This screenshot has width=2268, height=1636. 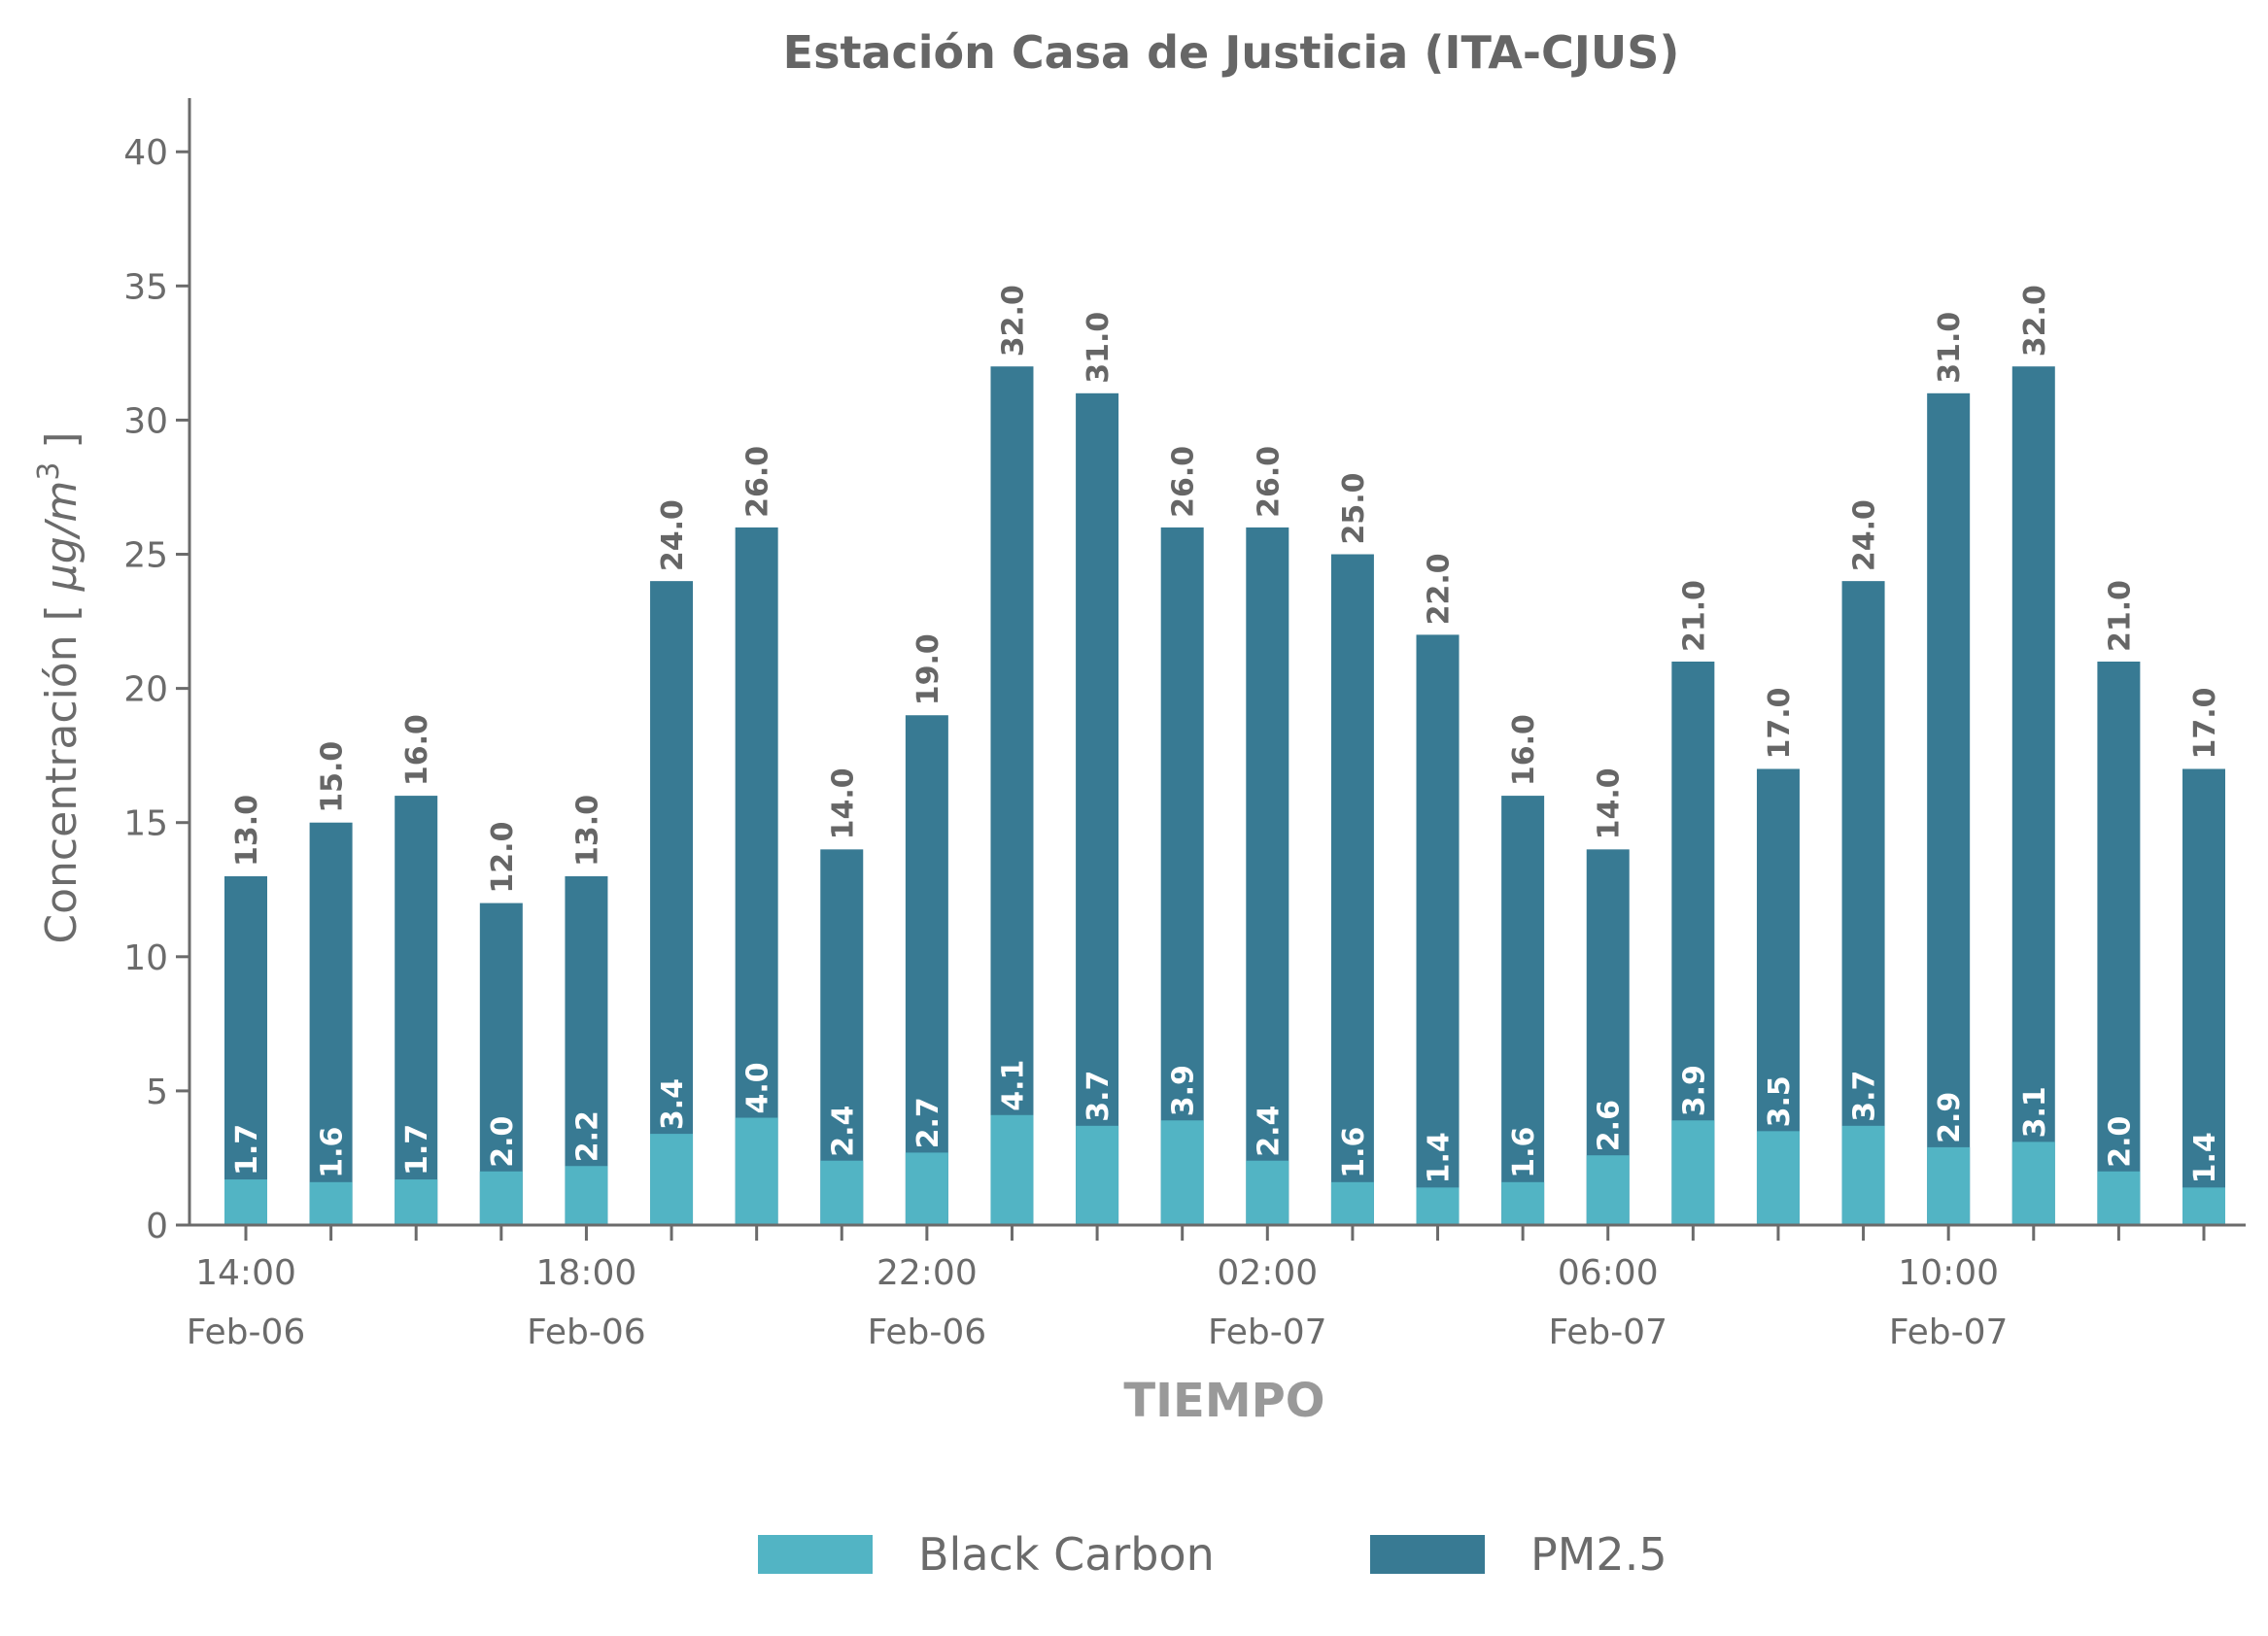 I want to click on y-axis-label-text: Concentración [, so click(x=61, y=767).